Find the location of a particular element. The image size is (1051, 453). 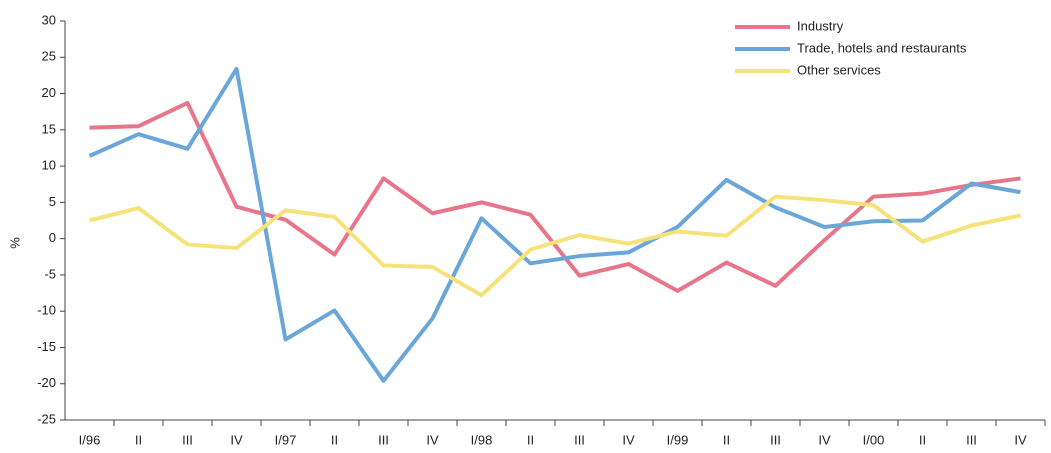

x-tick-label: I/99 is located at coordinates (678, 439).